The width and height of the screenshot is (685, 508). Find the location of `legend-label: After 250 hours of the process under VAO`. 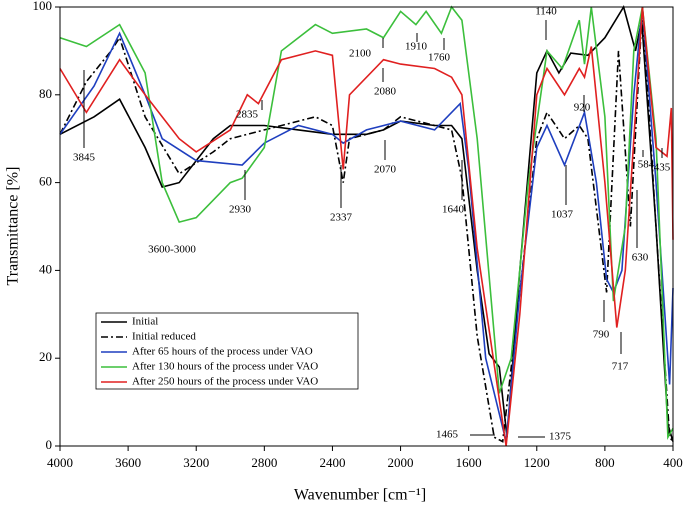

legend-label: After 250 hours of the process under VAO is located at coordinates (225, 382).